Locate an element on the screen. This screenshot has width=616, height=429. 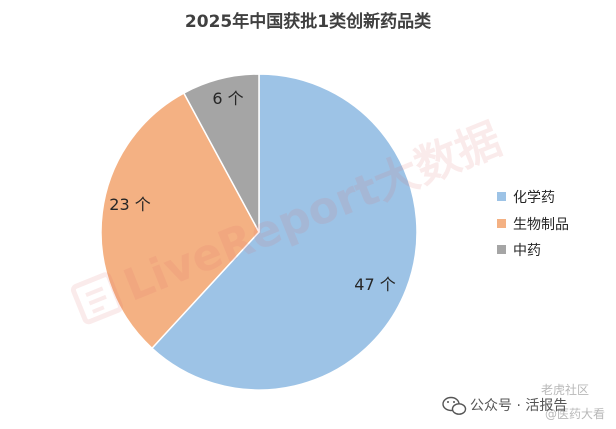
footer-faint-bottom: @医药大看 is located at coordinates (575, 414).